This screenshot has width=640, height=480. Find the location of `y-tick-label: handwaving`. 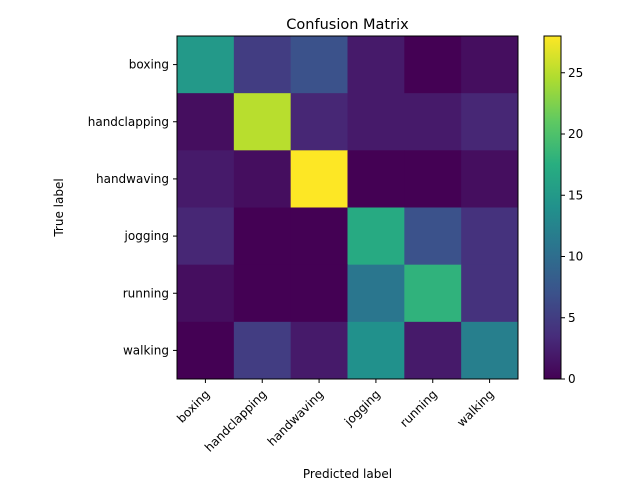

y-tick-label: handwaving is located at coordinates (132, 179).